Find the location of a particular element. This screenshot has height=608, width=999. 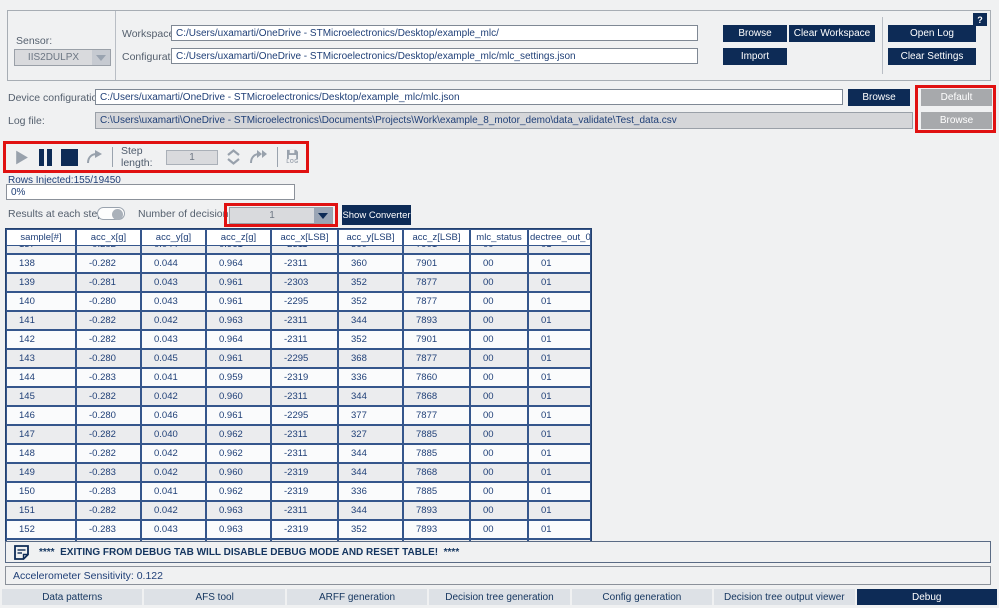

table-cell: 377 is located at coordinates (370, 415).